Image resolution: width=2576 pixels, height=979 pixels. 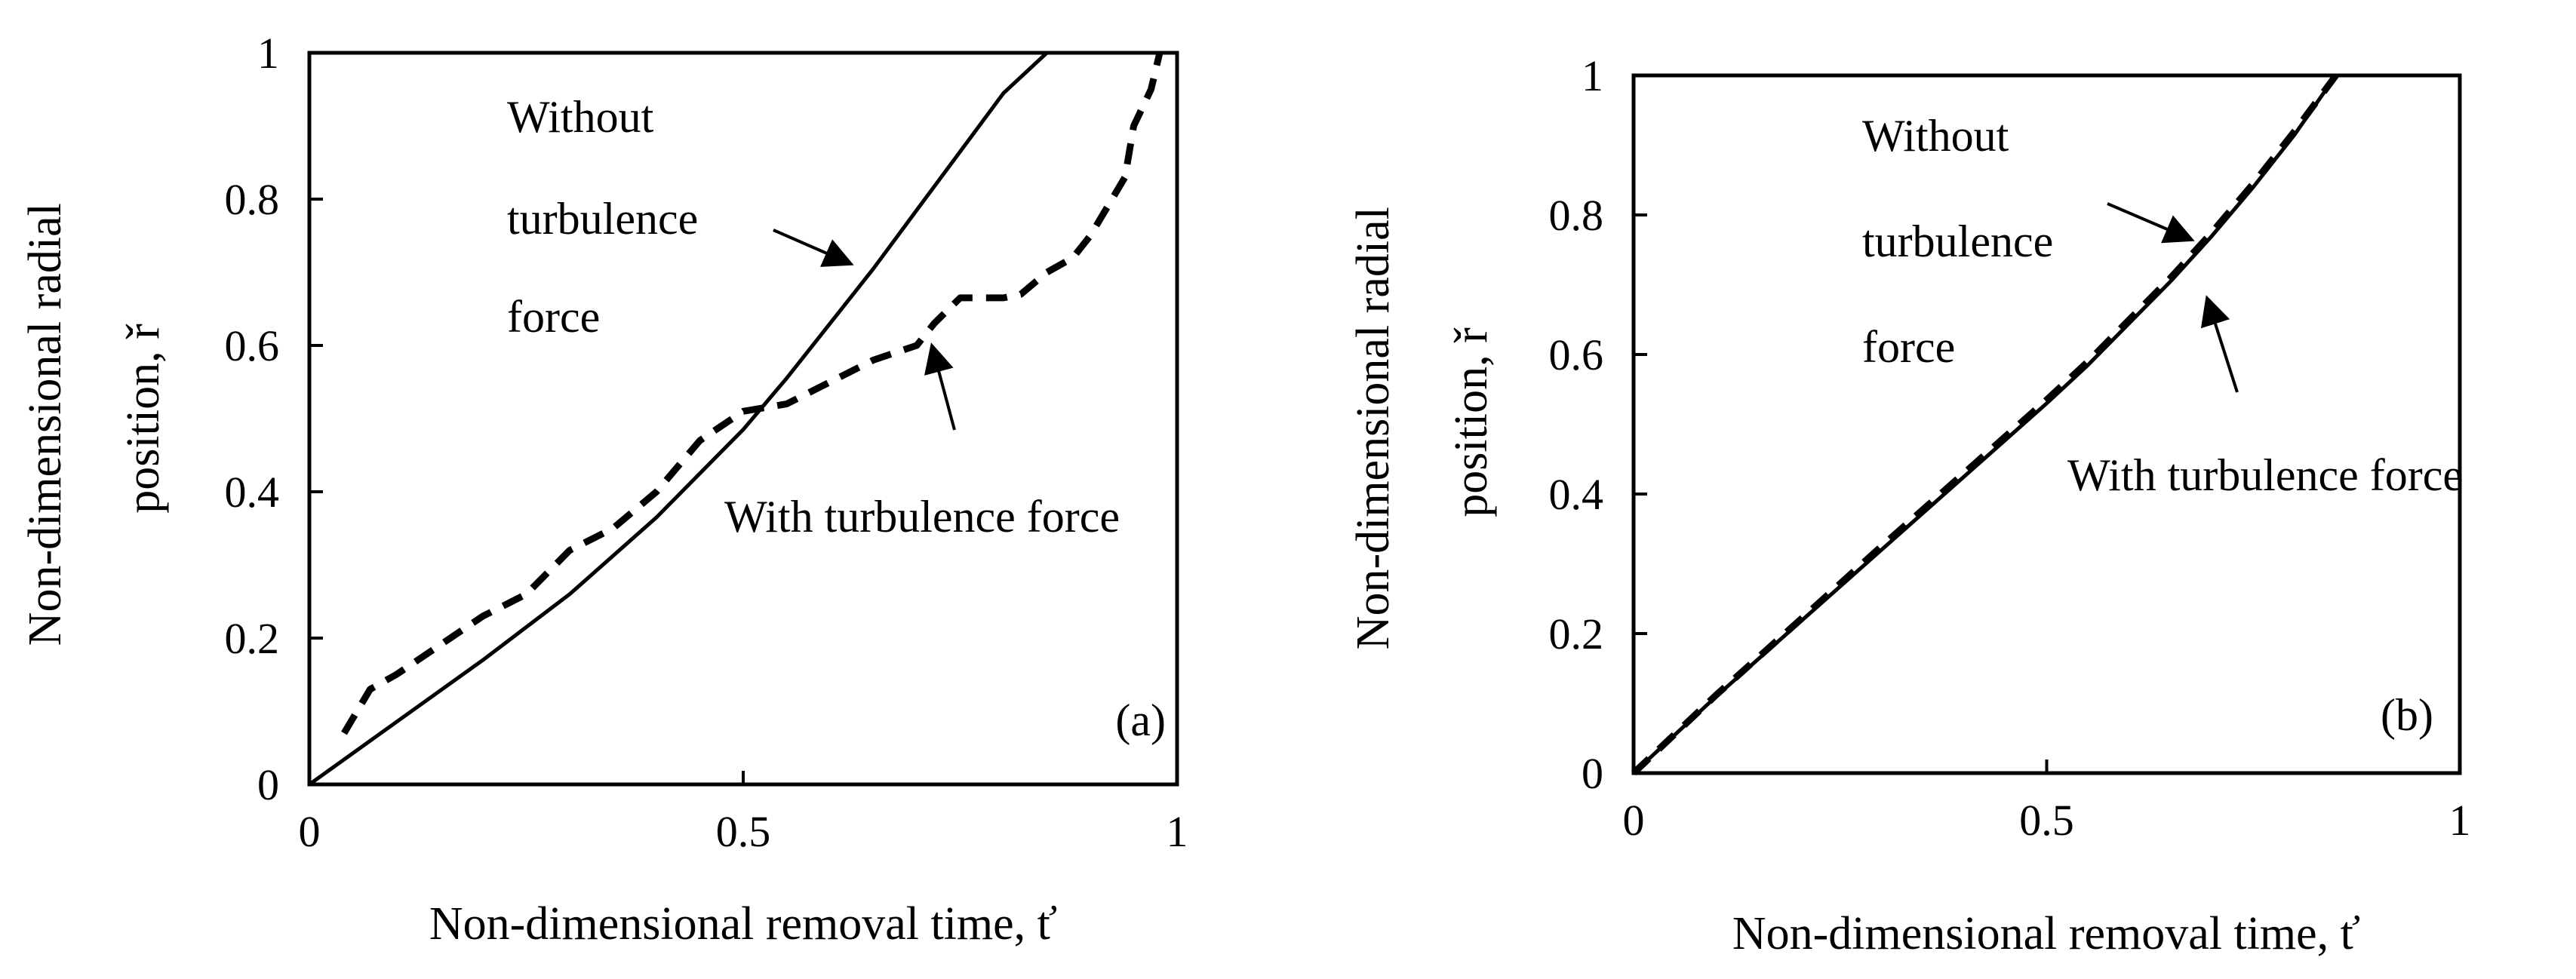 I want to click on annotation-without-a-line-1: Without, so click(x=580, y=117).